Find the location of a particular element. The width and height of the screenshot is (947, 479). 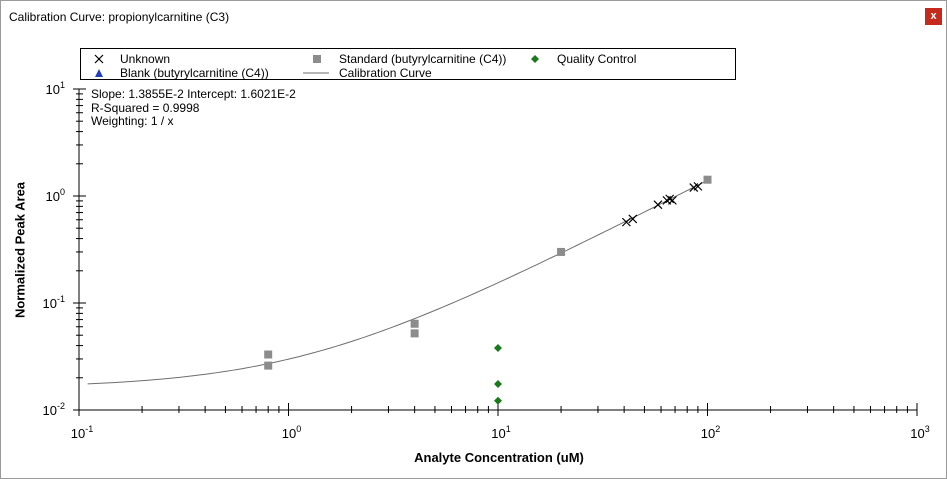

legend-calibration-curve: Calibration Curve is located at coordinates (385, 73).